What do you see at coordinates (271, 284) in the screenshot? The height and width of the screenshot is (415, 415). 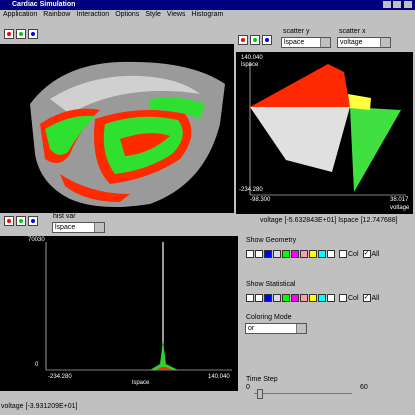 I see `statistical-label: Show Statistical` at bounding box center [271, 284].